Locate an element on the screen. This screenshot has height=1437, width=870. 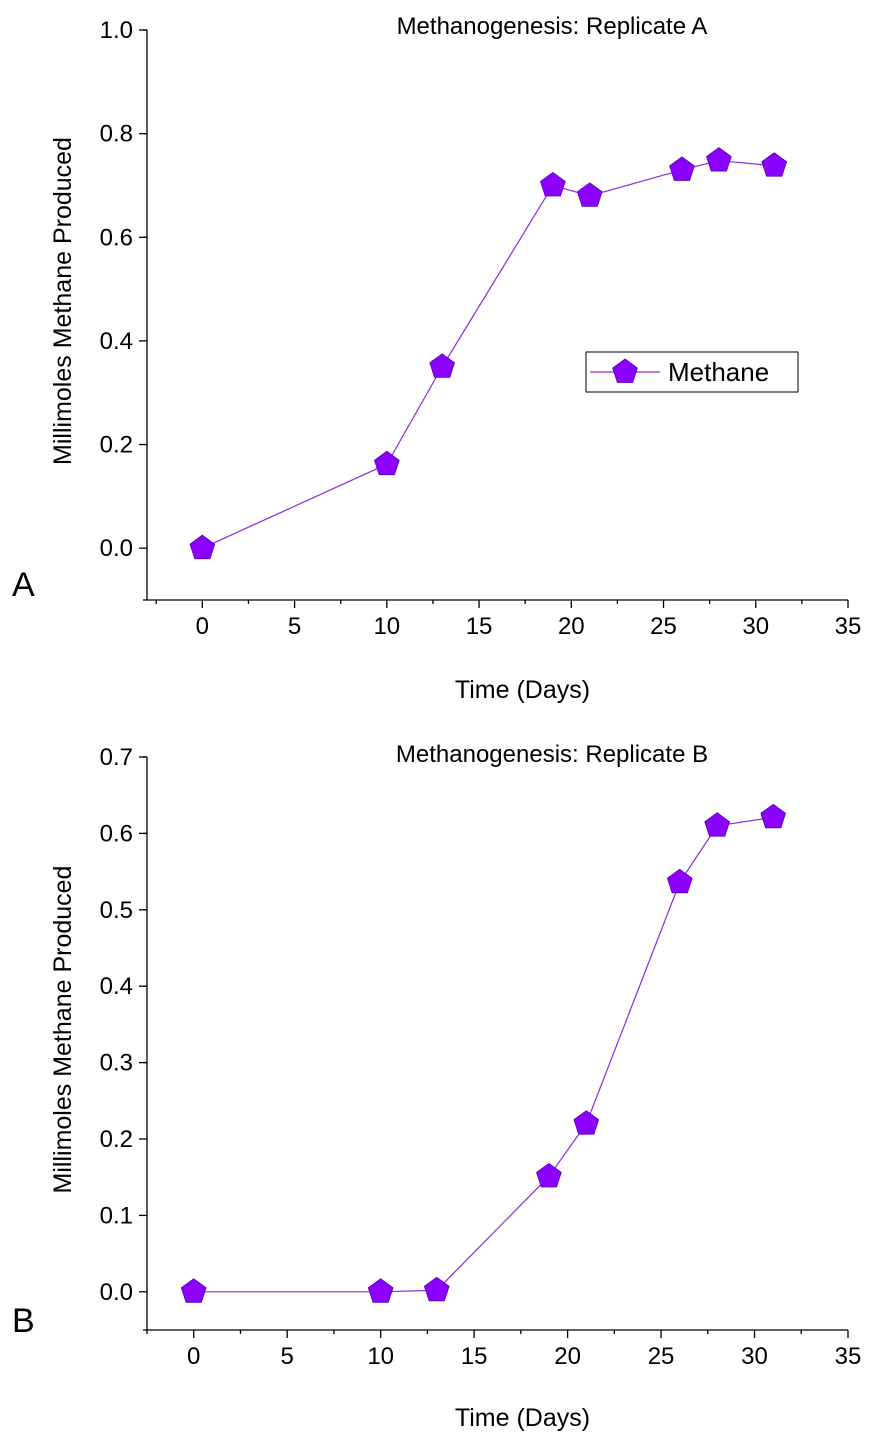
y-tick-label: 1.0 is located at coordinates (116, 30).